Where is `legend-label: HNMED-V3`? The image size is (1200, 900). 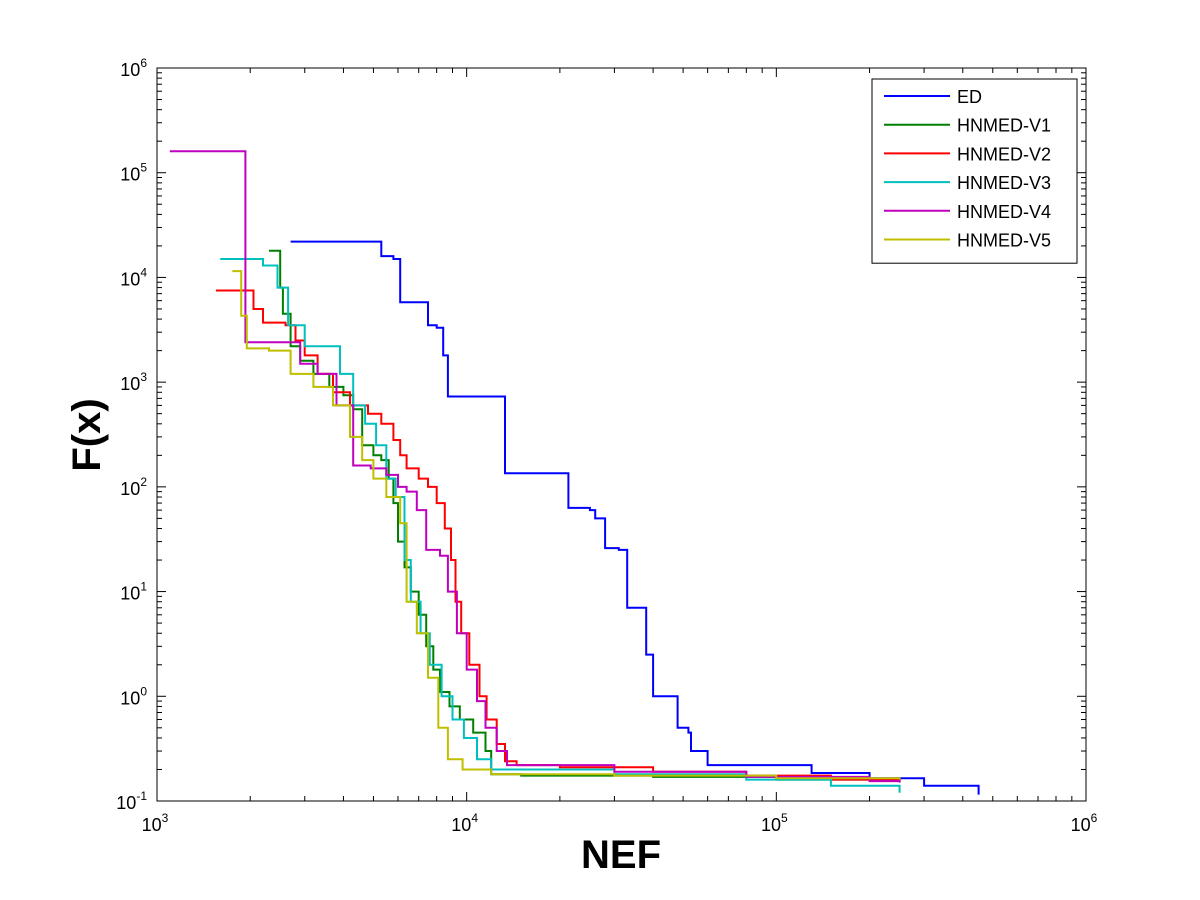
legend-label: HNMED-V3 is located at coordinates (1004, 183).